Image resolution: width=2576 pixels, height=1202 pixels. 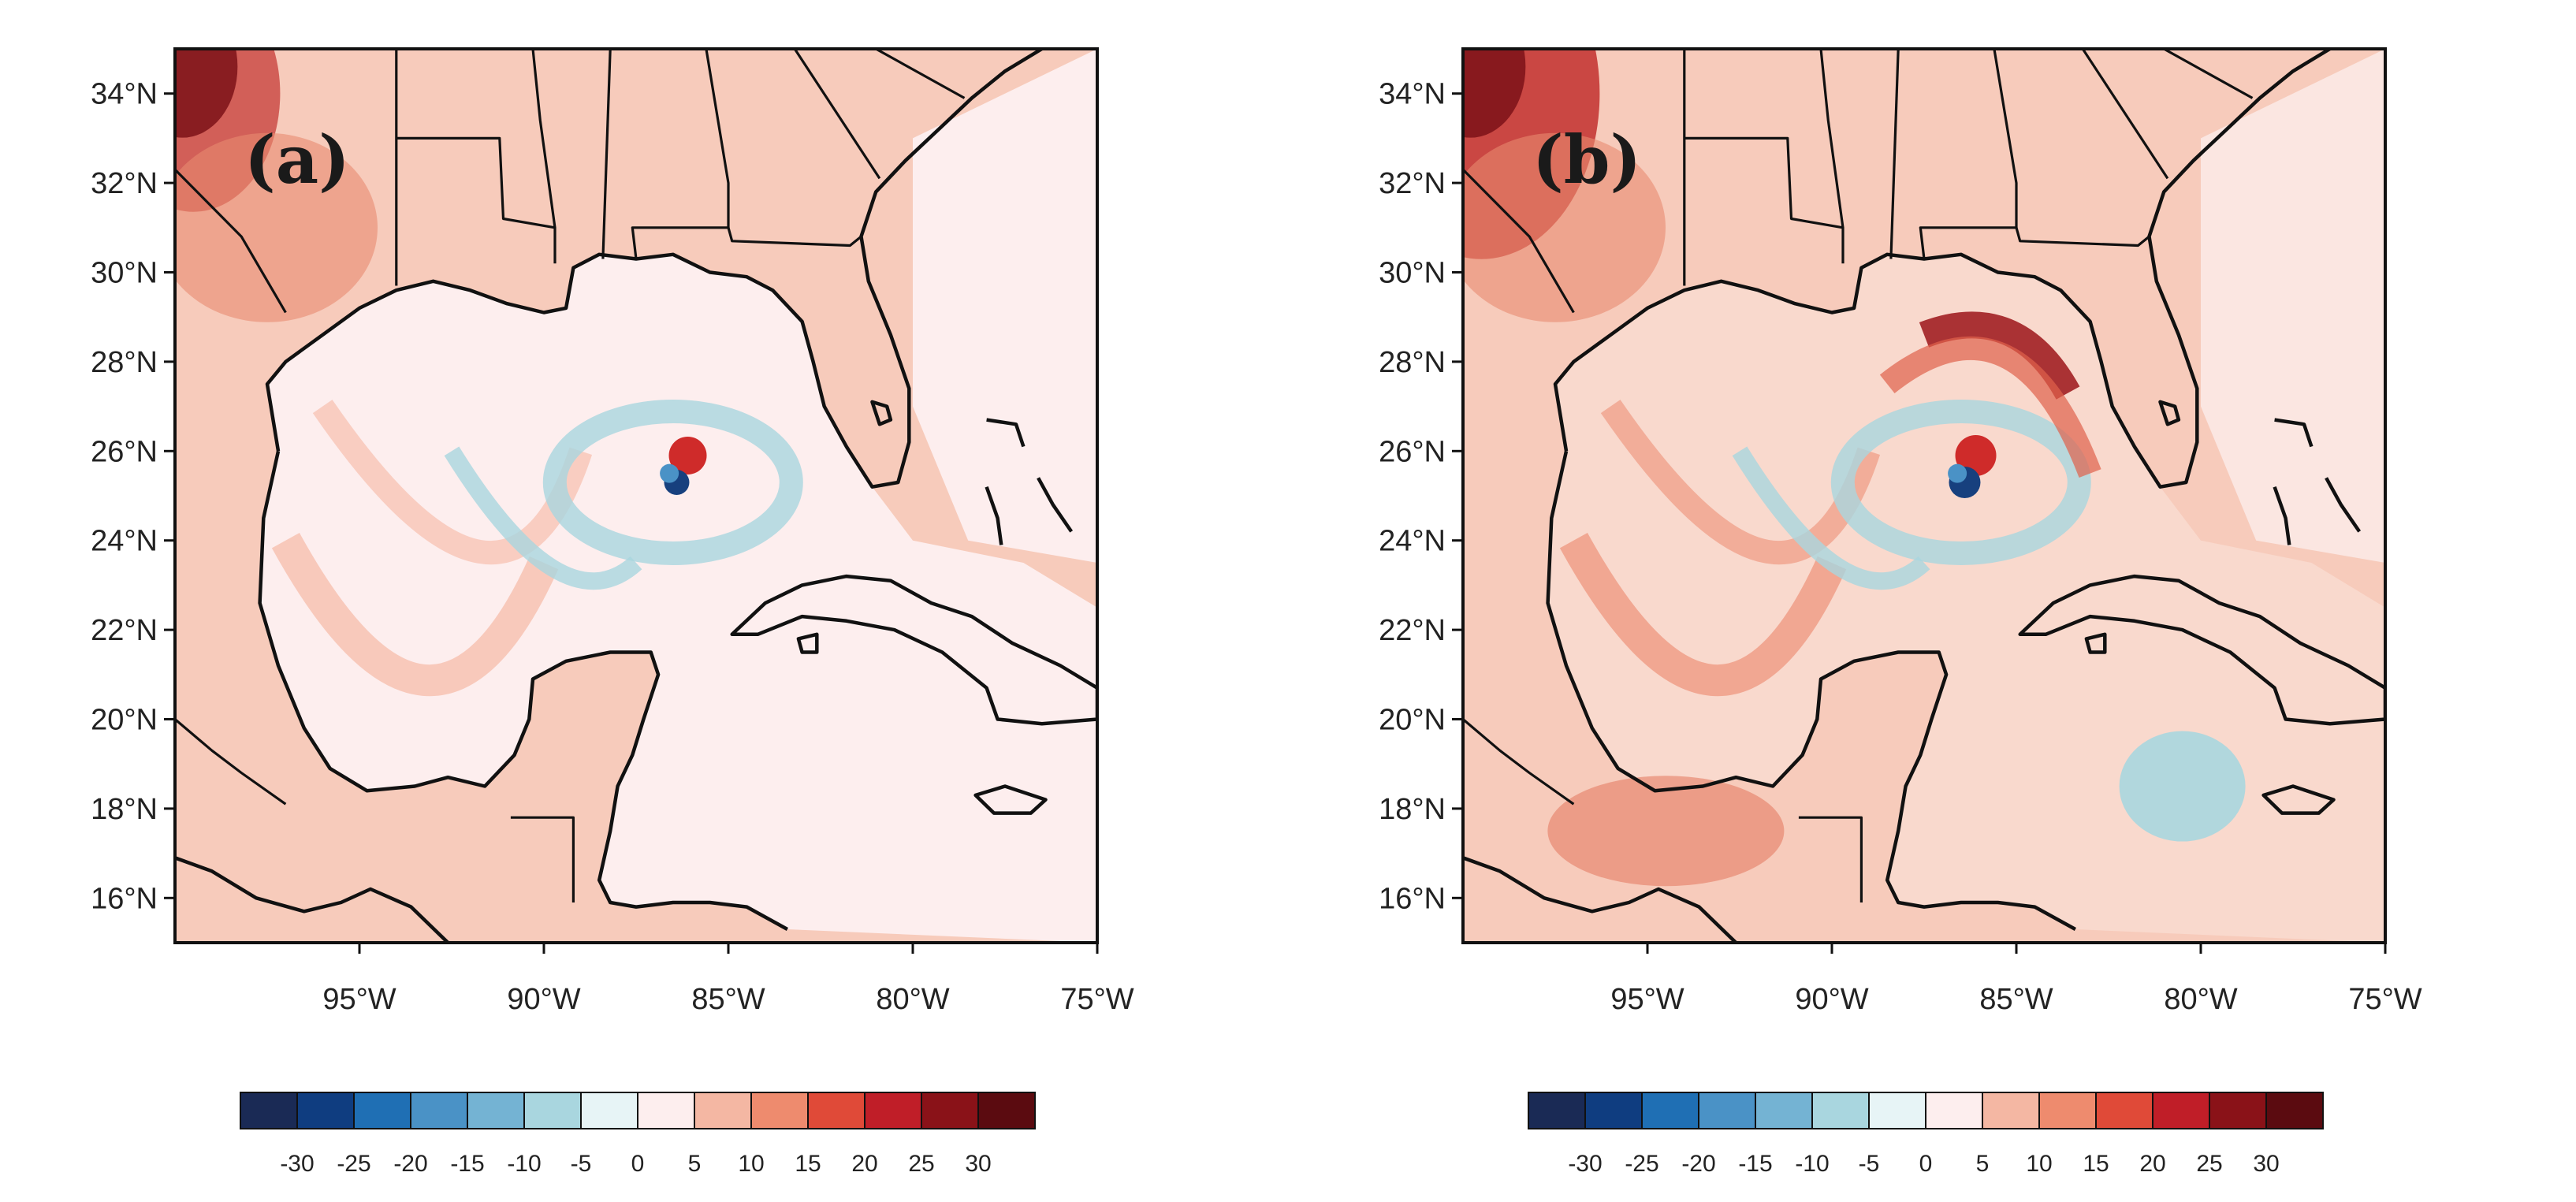 I want to click on panel-letter: (a), so click(x=297, y=160).